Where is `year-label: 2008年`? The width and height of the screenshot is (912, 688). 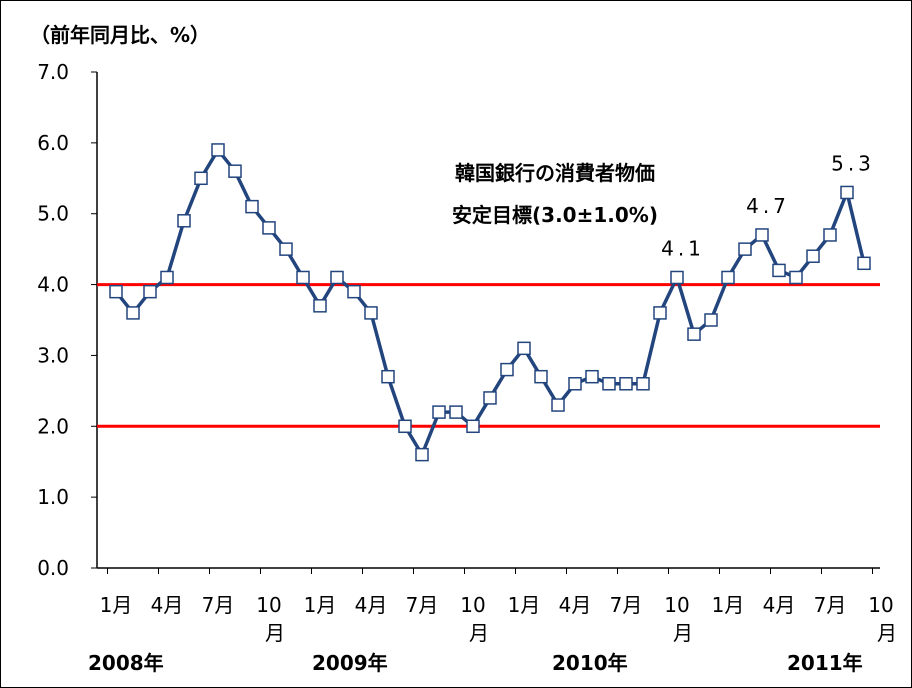
year-label: 2008年 is located at coordinates (126, 663).